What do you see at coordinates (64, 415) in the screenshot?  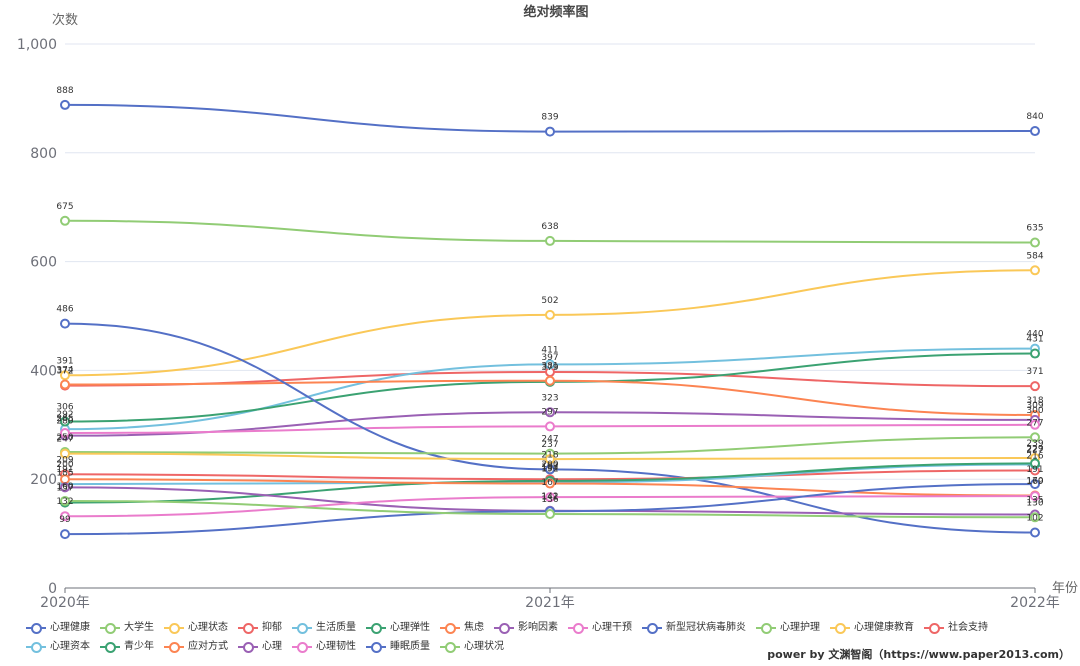 I see `data-label: 292` at bounding box center [64, 415].